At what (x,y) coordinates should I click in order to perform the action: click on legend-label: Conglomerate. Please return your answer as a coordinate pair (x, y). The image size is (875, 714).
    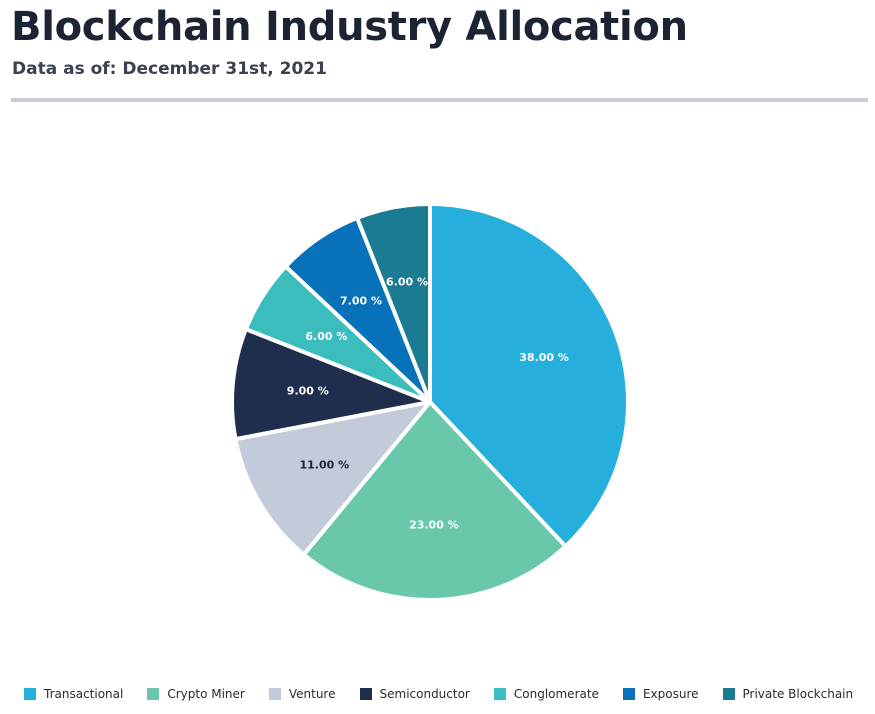
    Looking at the image, I should click on (556, 694).